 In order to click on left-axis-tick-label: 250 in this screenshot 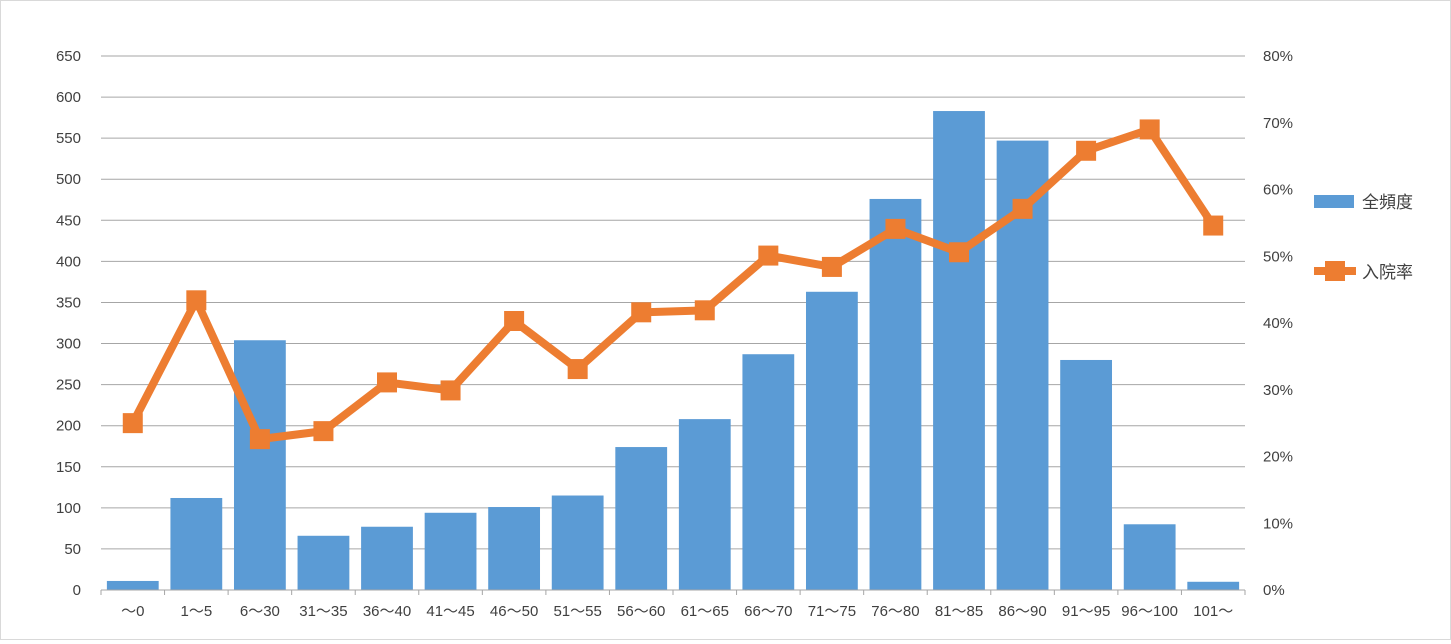, I will do `click(68, 385)`.